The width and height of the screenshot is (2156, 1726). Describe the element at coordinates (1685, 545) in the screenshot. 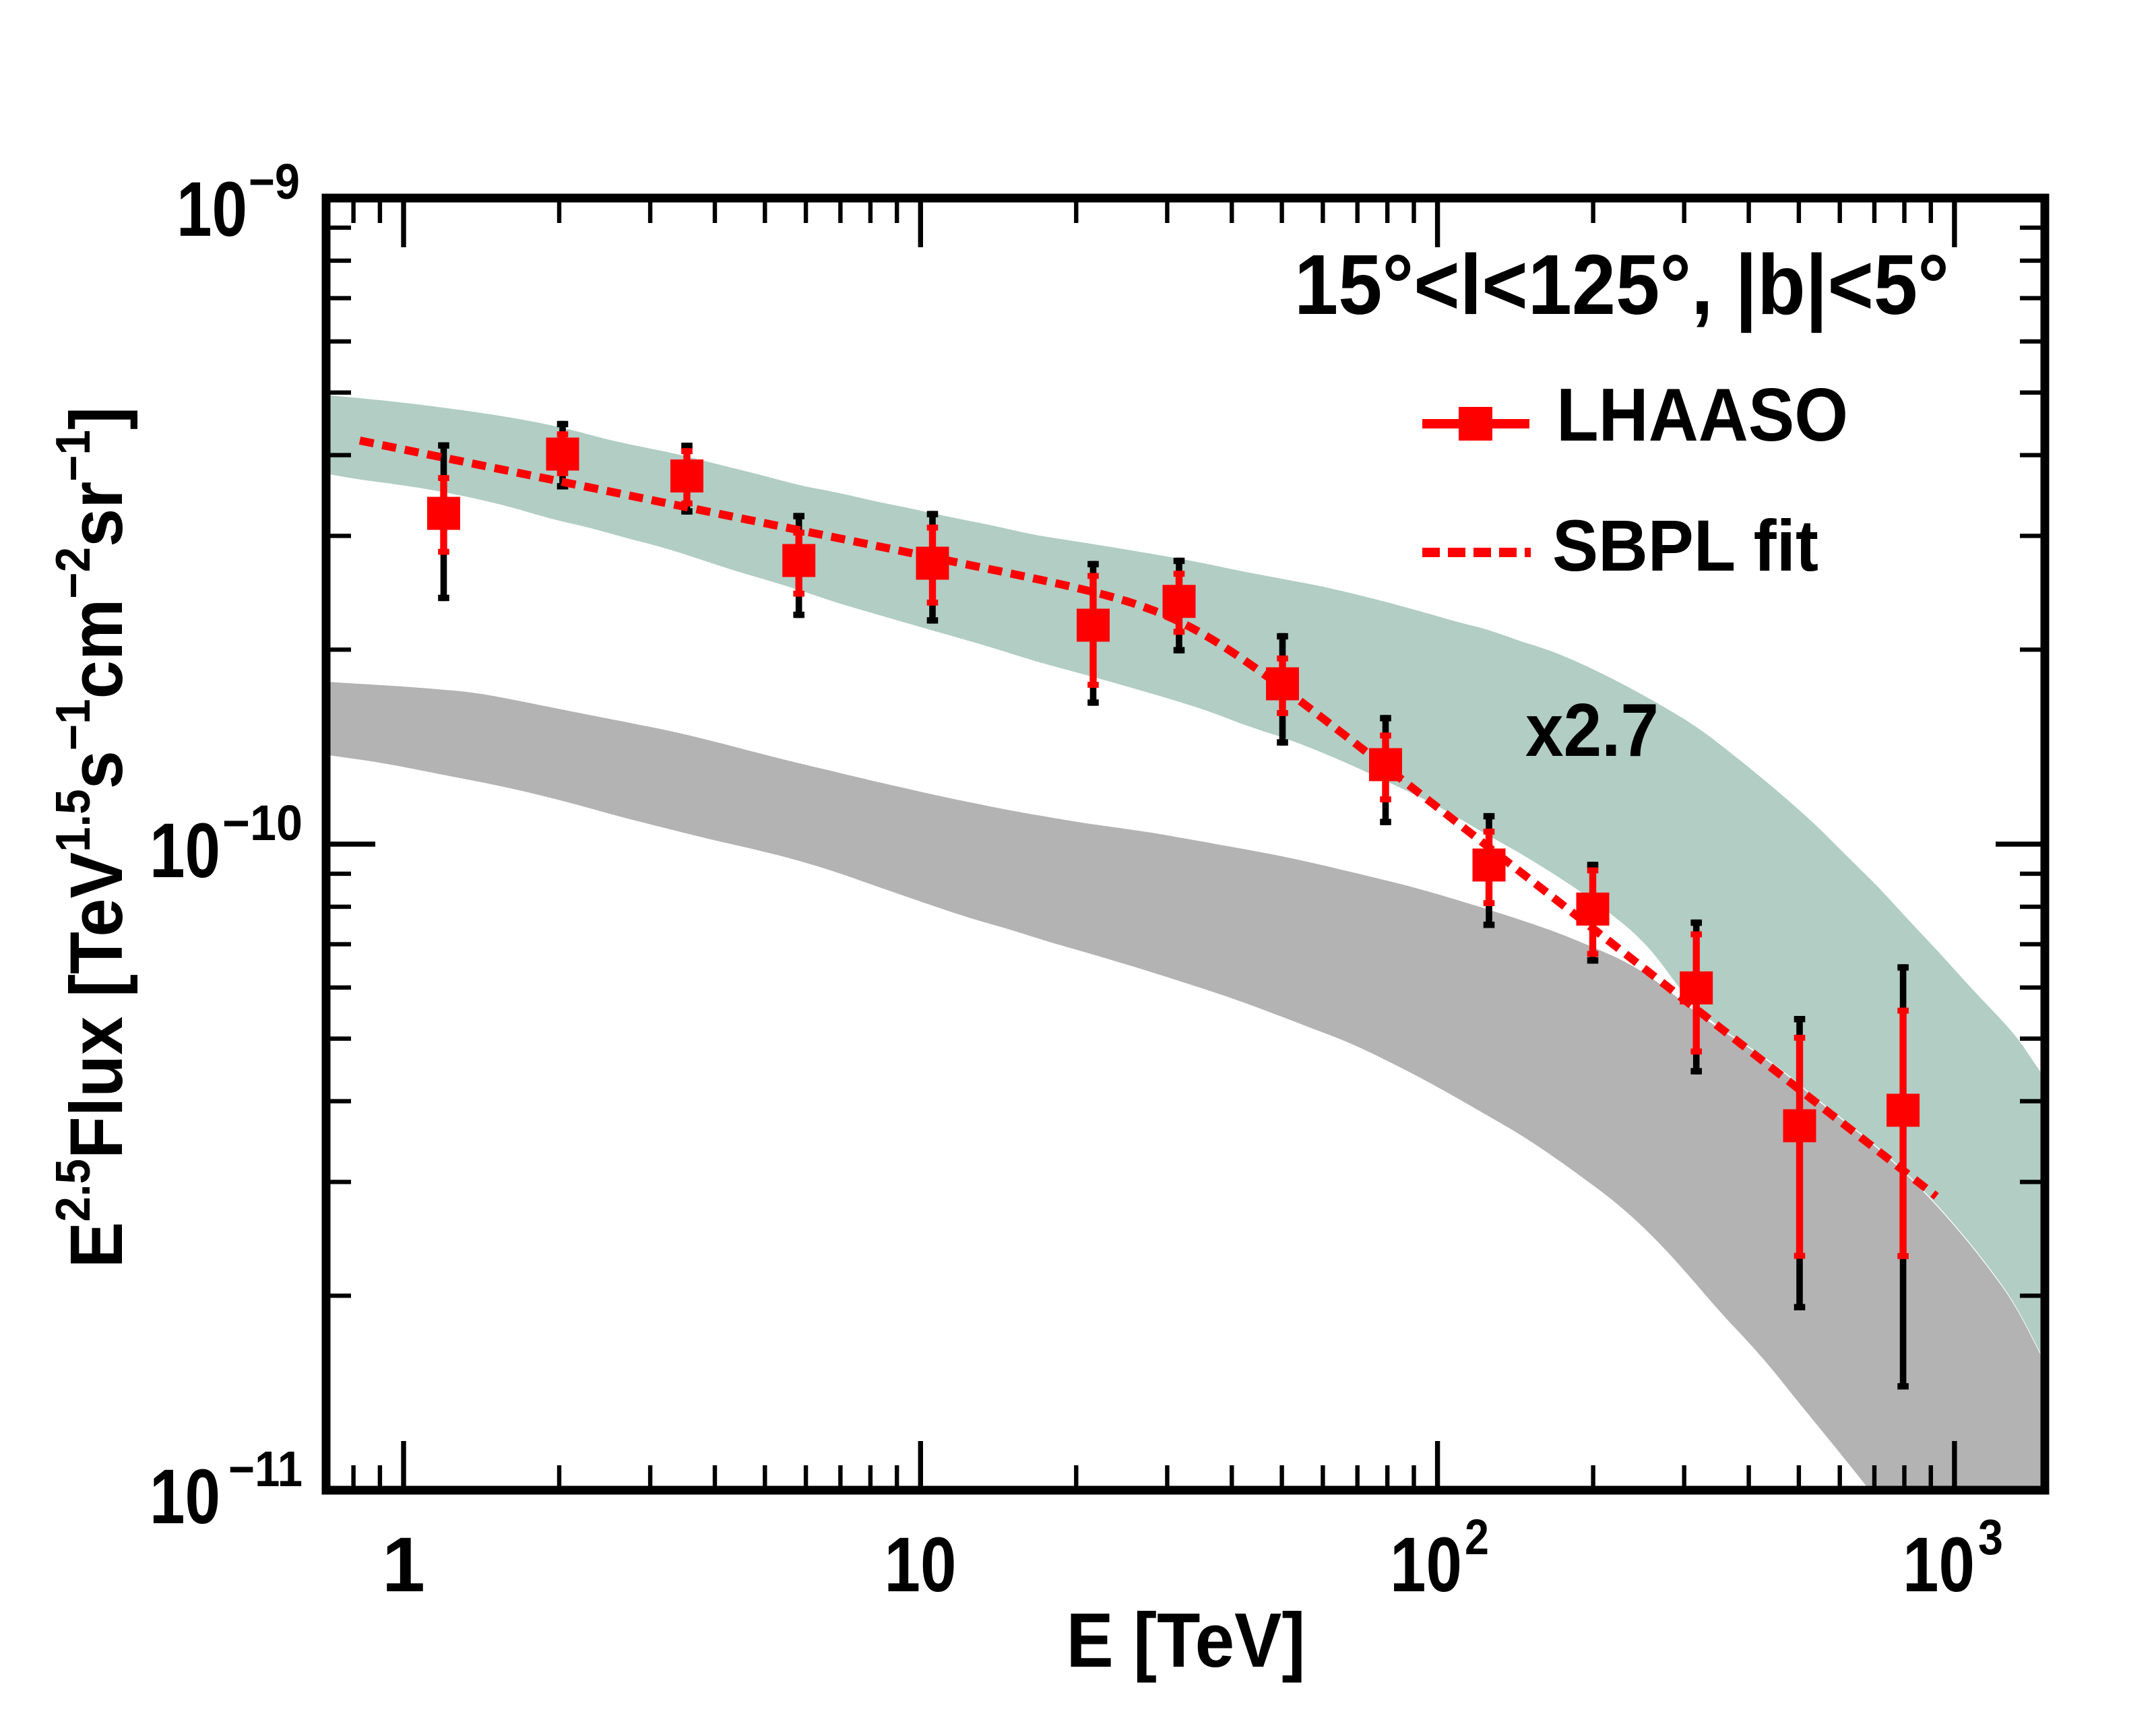

I see `svg-text: SBPL fit` at that location.